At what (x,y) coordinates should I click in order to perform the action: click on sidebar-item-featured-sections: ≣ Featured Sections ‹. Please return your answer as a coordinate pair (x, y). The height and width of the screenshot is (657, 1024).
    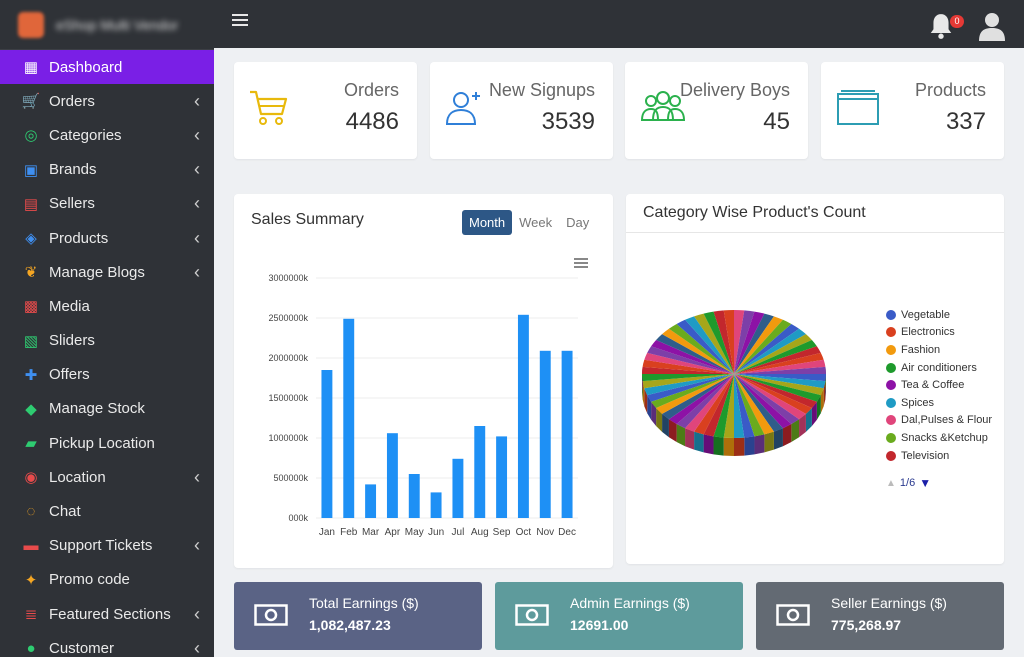
    Looking at the image, I should click on (107, 614).